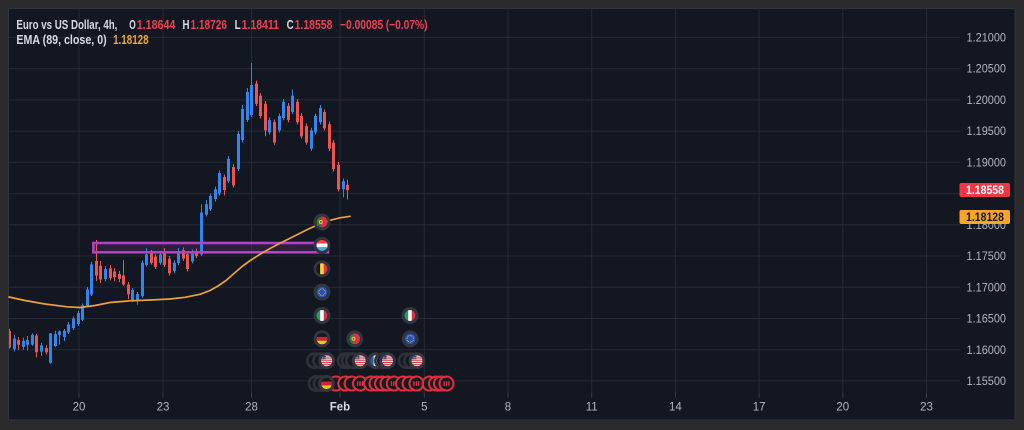 The height and width of the screenshot is (430, 1024). I want to click on svg-text: EMA (89, close, 0), so click(61, 39).